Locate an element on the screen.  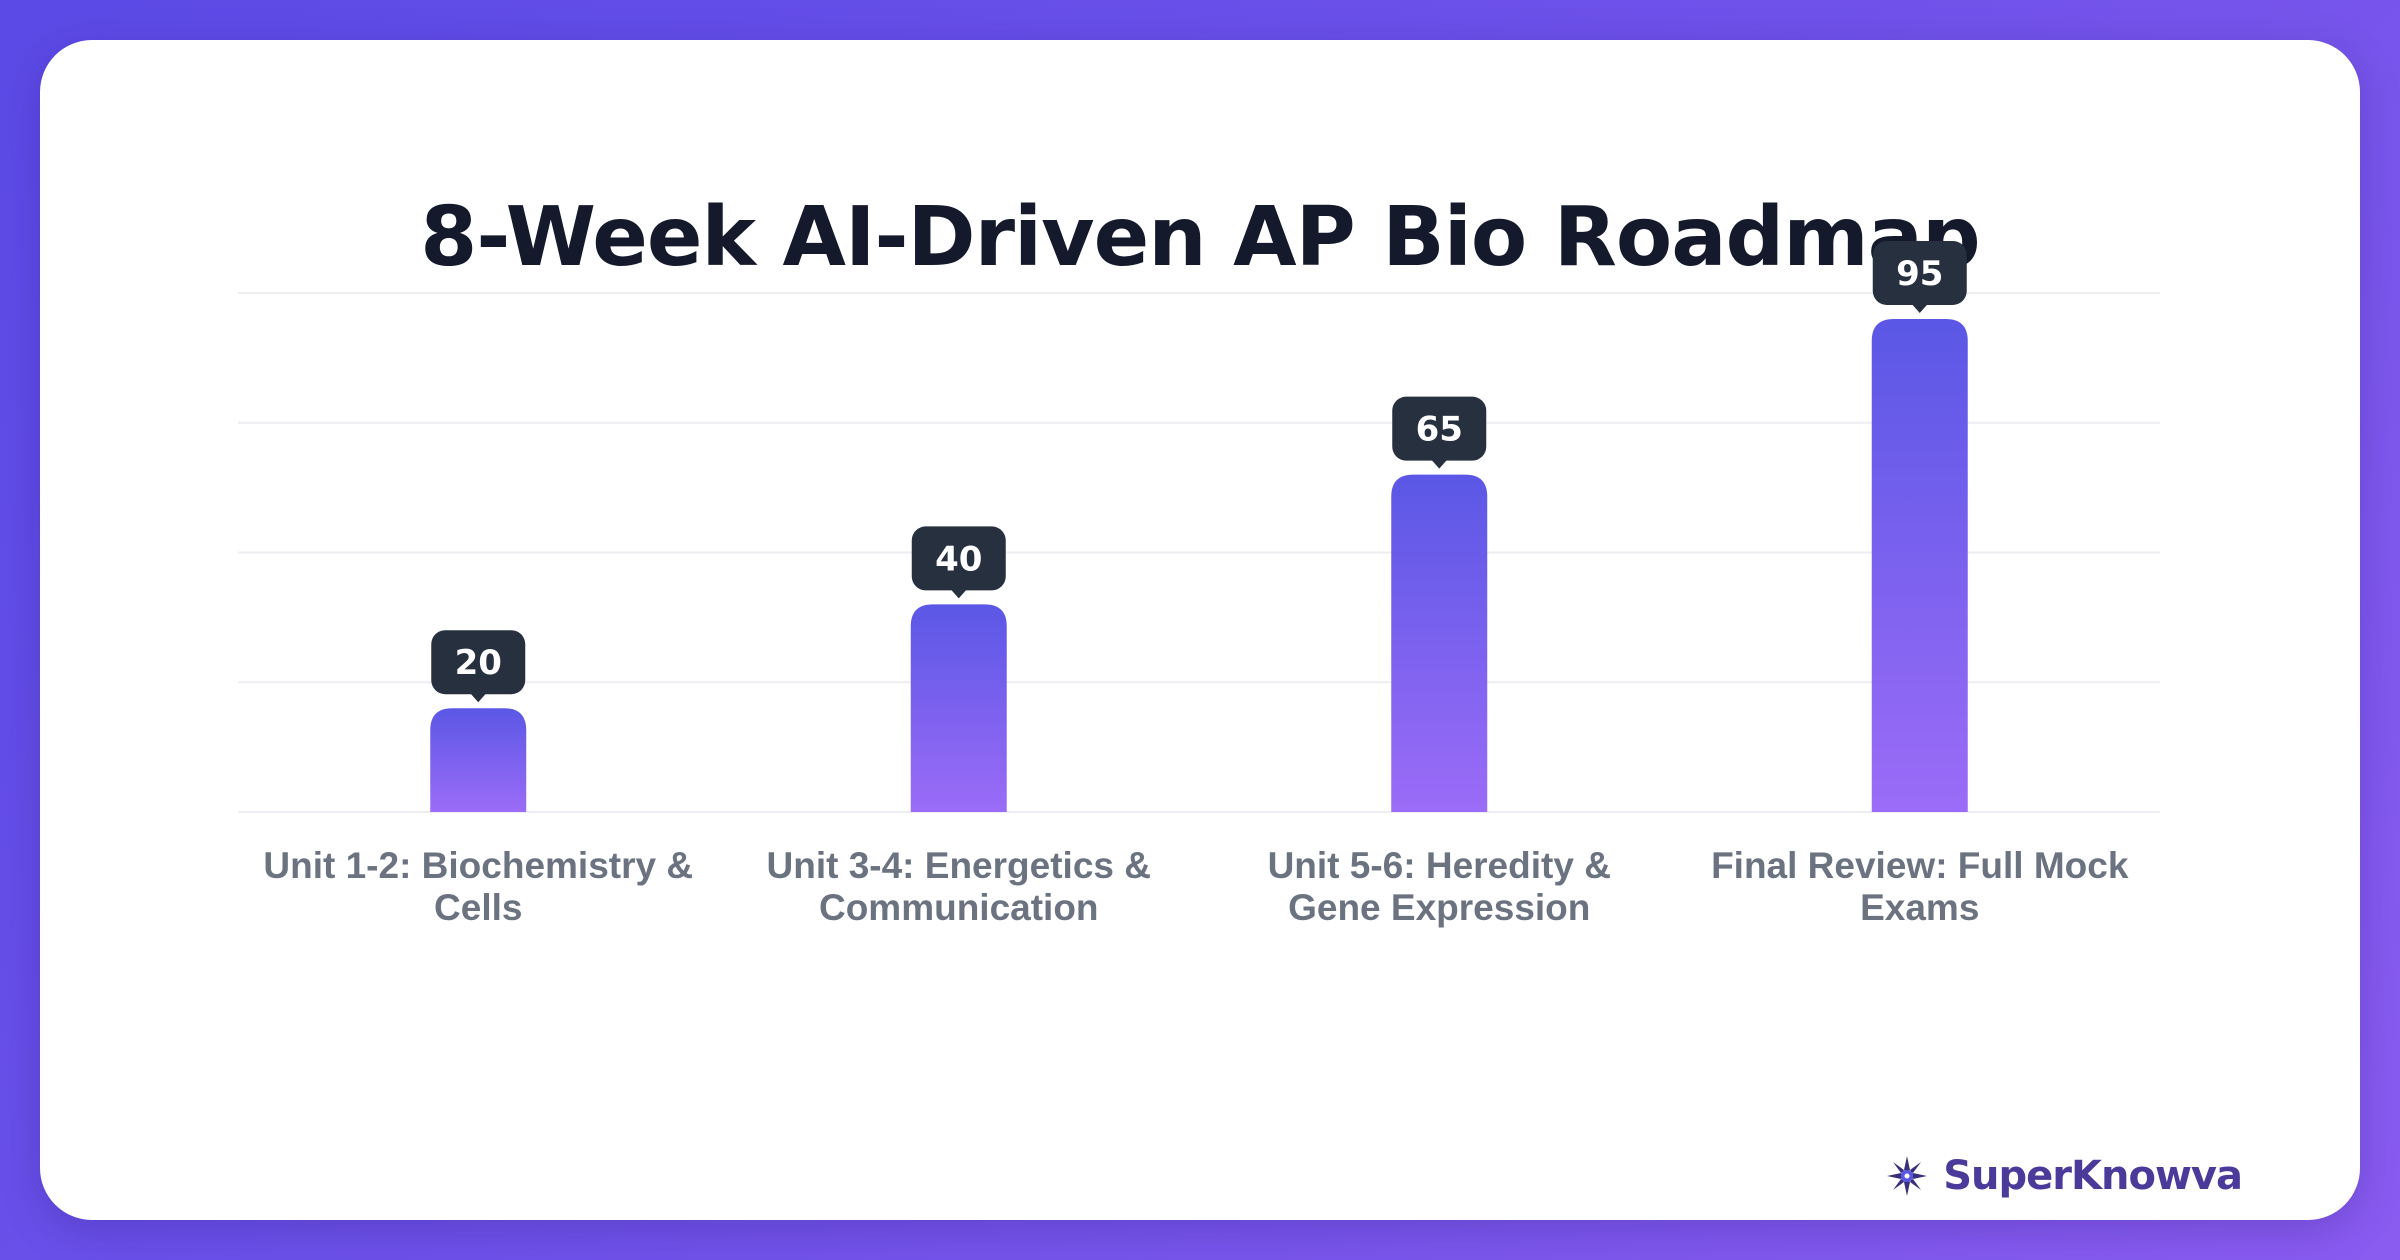
value-label-text: 95 is located at coordinates (1919, 274).